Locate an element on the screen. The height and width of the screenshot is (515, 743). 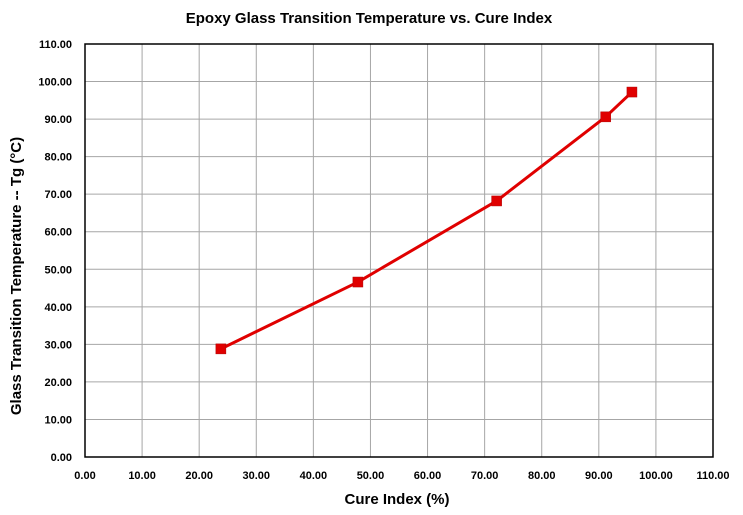
x-tick-label: 80.00 is located at coordinates (542, 476).